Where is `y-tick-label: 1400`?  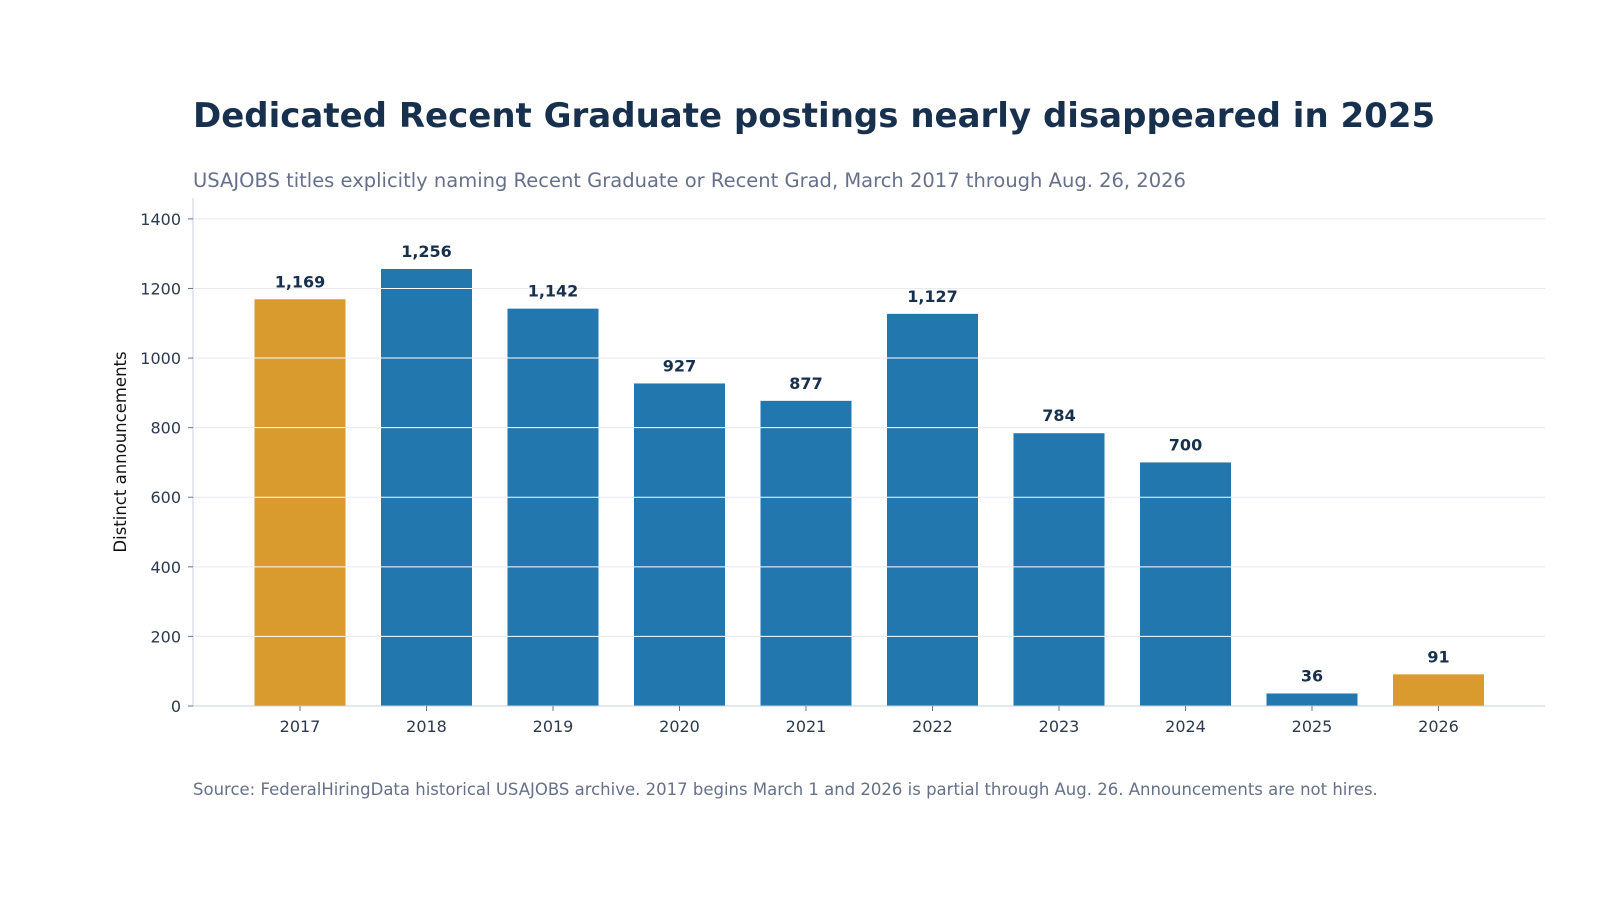 y-tick-label: 1400 is located at coordinates (160, 219).